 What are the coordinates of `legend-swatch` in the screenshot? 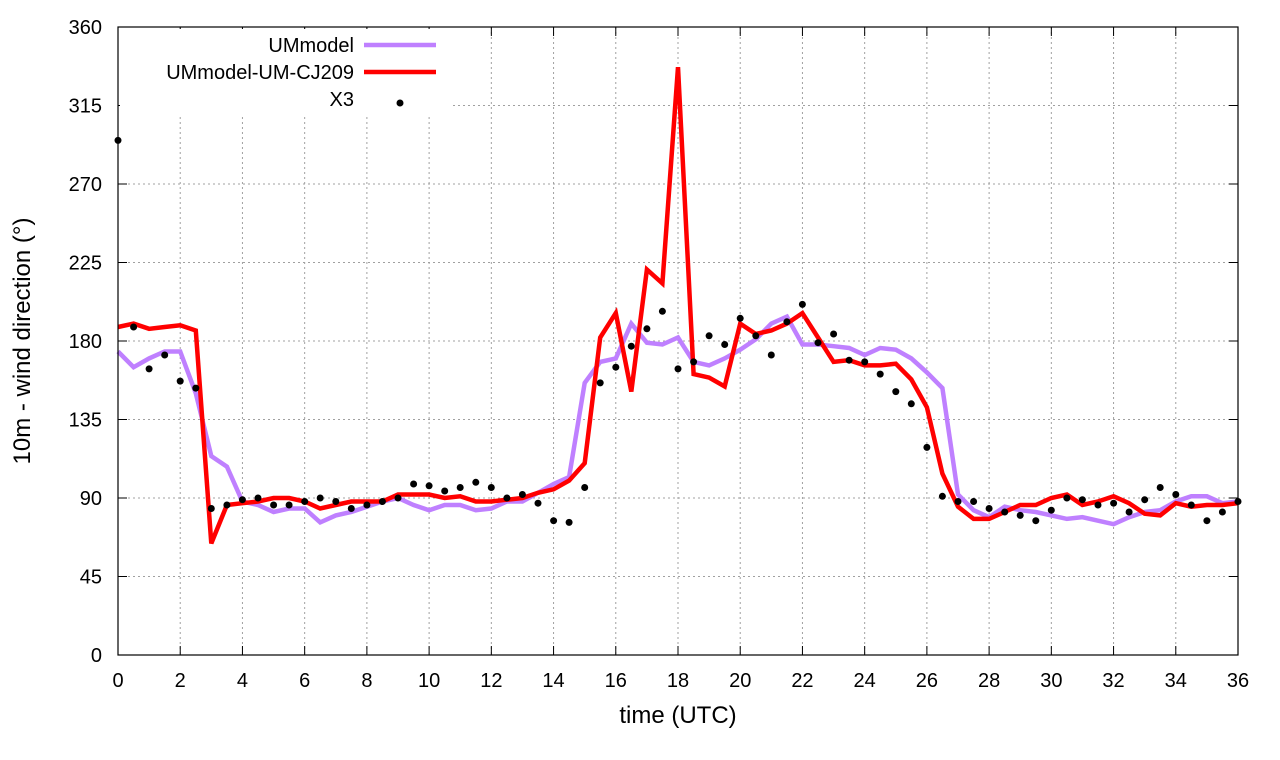 It's located at (400, 103).